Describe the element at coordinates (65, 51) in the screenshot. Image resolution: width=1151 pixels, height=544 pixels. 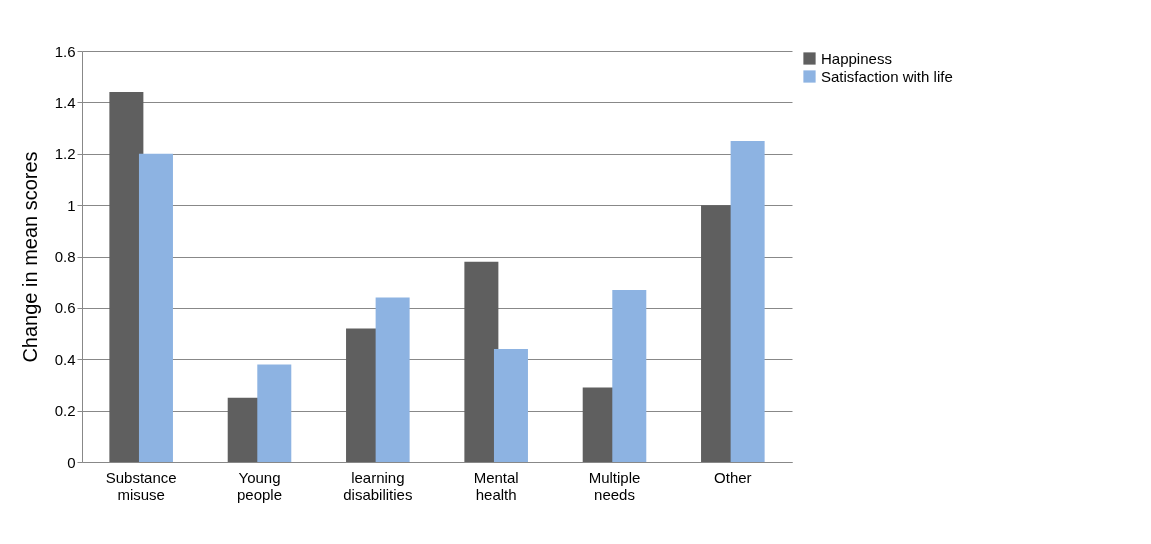
I see `y-tick-label: 1.6` at that location.